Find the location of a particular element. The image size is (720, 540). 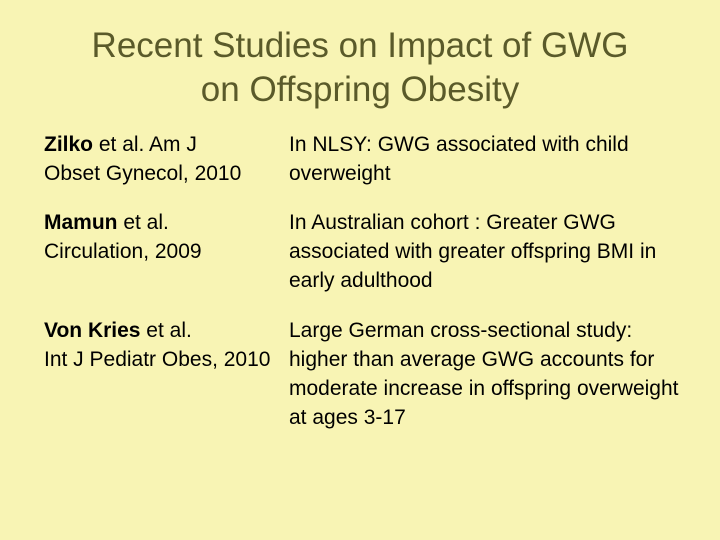

study-reference-line-1: Zilko et al. Am J is located at coordinates (164, 144).